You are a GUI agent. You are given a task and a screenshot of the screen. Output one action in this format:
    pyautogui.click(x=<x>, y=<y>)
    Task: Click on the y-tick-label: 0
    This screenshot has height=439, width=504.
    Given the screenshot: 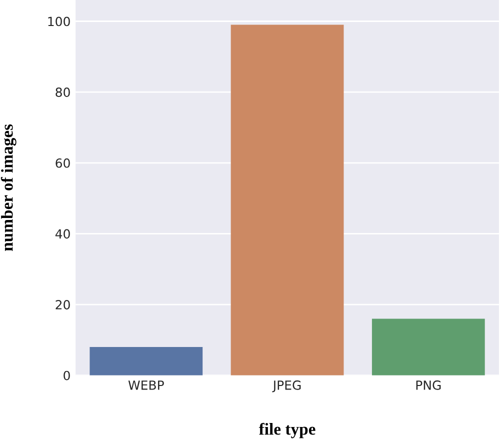 What is the action you would take?
    pyautogui.click(x=67, y=375)
    